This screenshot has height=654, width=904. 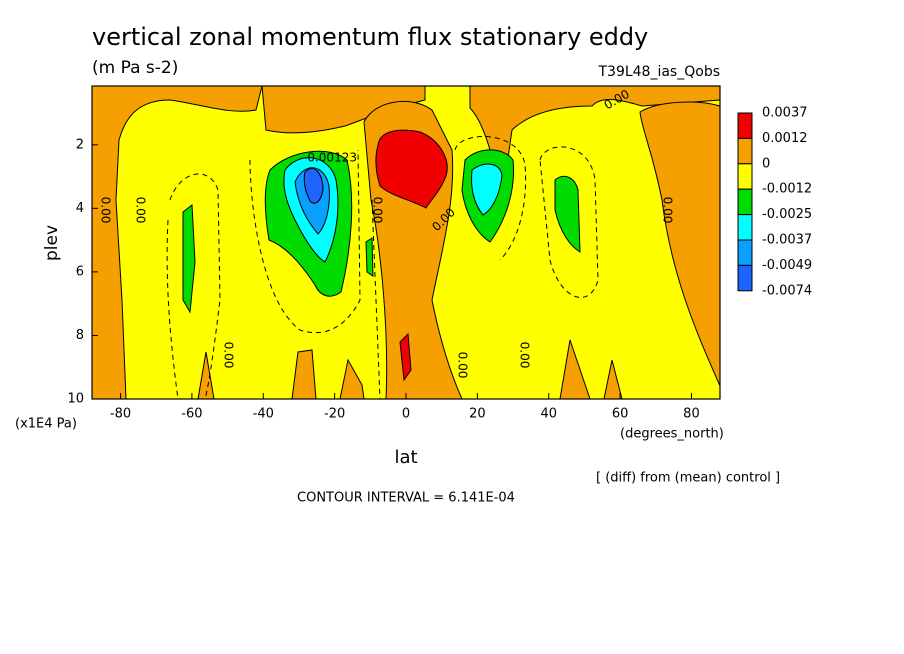 I want to click on x-tick-label: 40, so click(x=548, y=414).